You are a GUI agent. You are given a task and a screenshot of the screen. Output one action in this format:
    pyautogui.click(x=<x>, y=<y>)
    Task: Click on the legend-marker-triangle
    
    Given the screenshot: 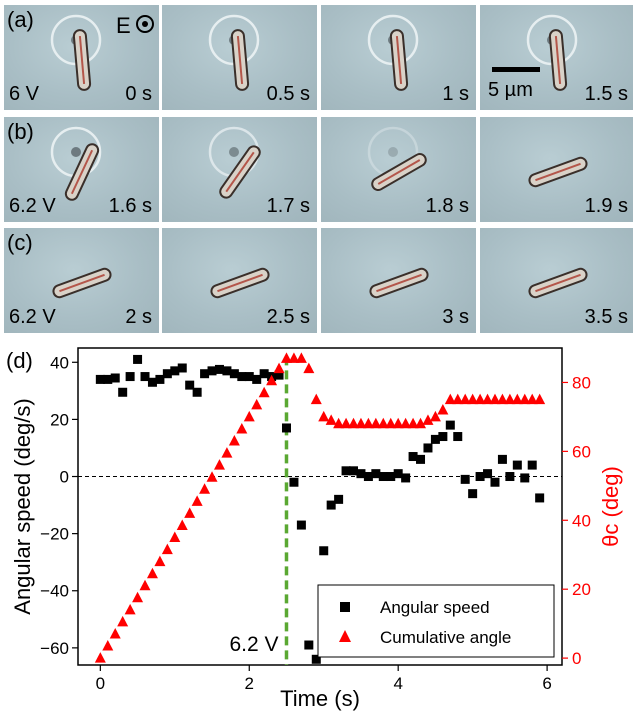 What is the action you would take?
    pyautogui.click(x=345, y=636)
    